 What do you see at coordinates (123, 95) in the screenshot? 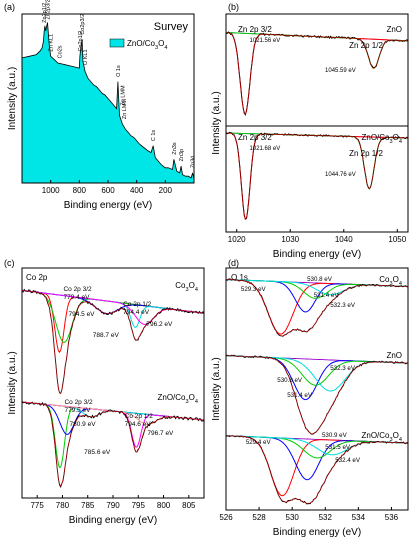
I see `peak-annotation: Zn LMM` at bounding box center [123, 95].